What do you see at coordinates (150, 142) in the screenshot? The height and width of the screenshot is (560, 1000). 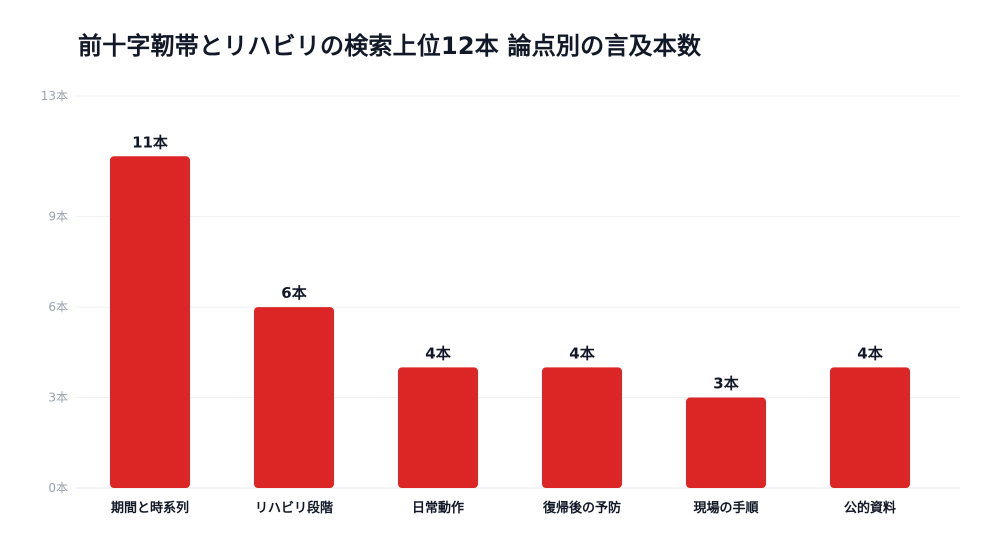 I see `bar-value-label: 11本` at bounding box center [150, 142].